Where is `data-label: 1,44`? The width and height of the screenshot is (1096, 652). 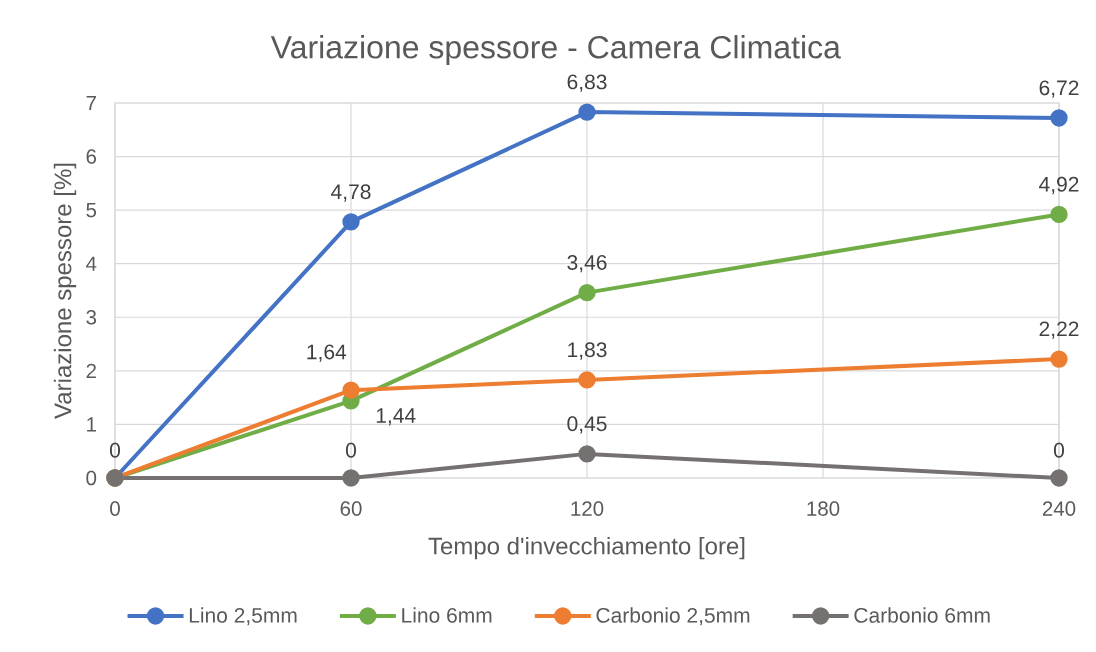 data-label: 1,44 is located at coordinates (396, 417).